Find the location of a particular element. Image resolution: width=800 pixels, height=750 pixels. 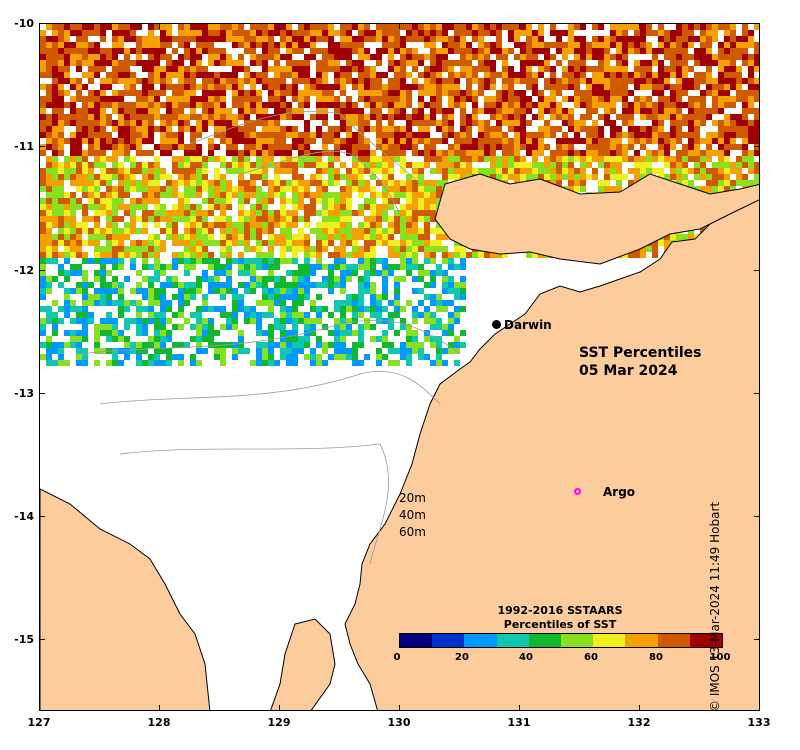

legend-title: 1992-2016 SSTAARS Percentiles of SST is located at coordinates (560, 618).